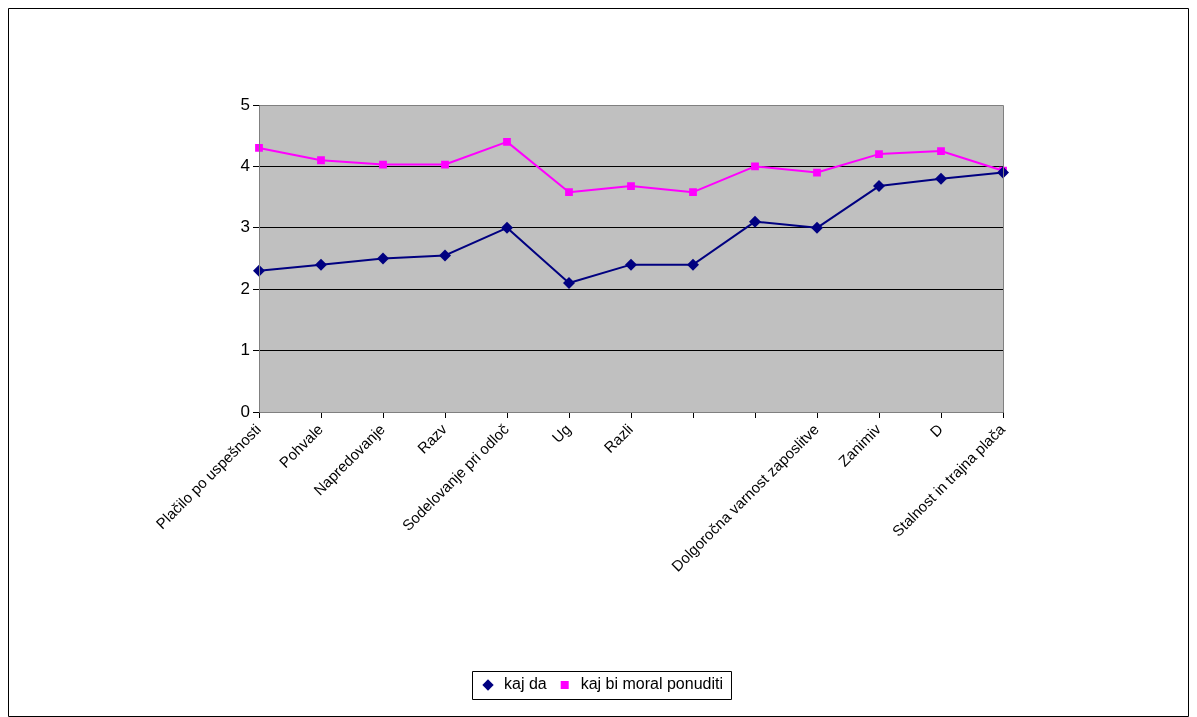 Image resolution: width=1197 pixels, height=717 pixels. I want to click on y-tick-label: 4, so click(245, 166).